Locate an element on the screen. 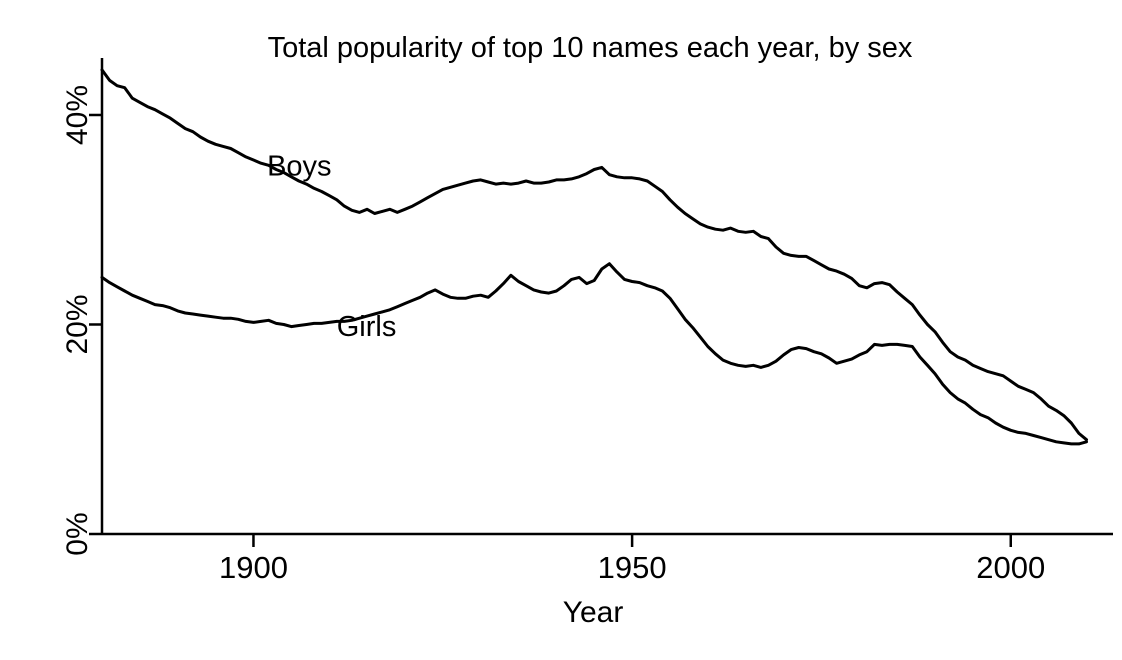  y-ticks: 0% 20% 40% is located at coordinates (81, 320).